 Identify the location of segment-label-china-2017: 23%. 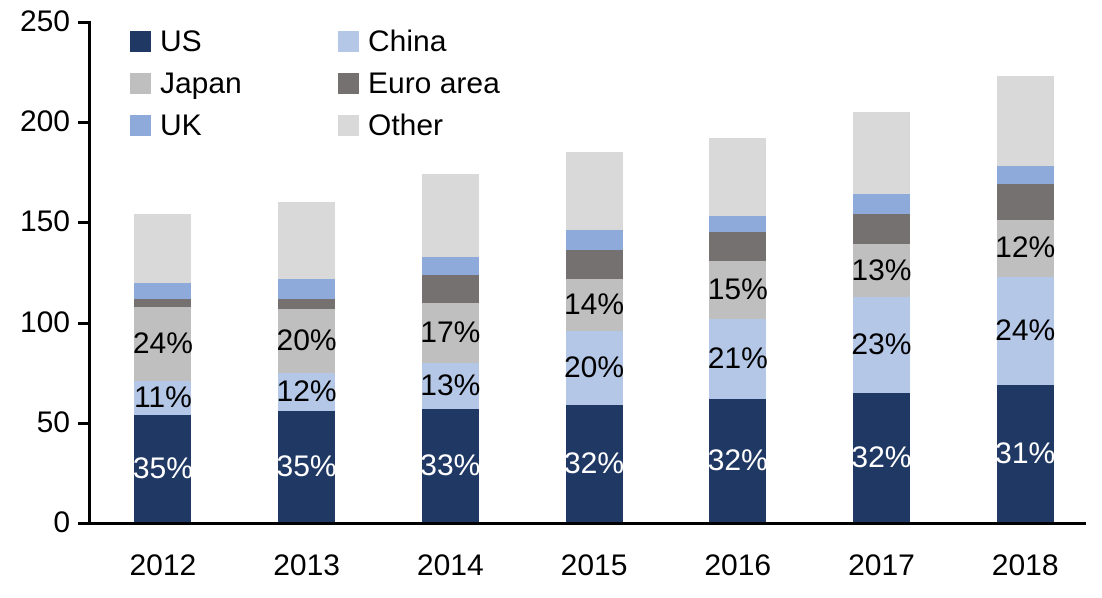
(881, 344).